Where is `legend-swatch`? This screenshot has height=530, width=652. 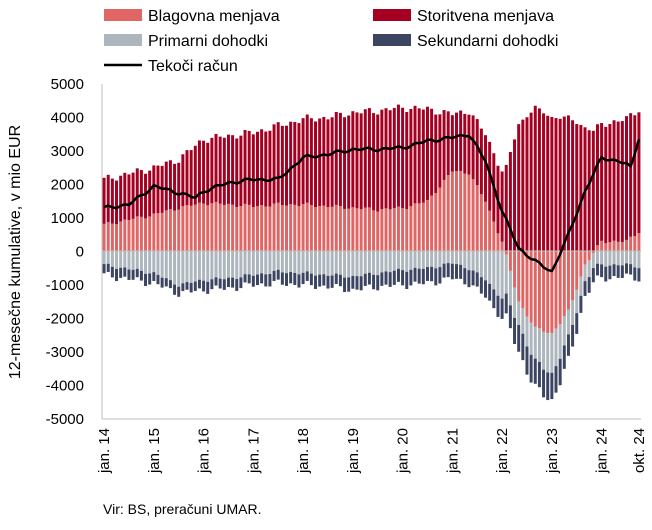
legend-swatch is located at coordinates (123, 15).